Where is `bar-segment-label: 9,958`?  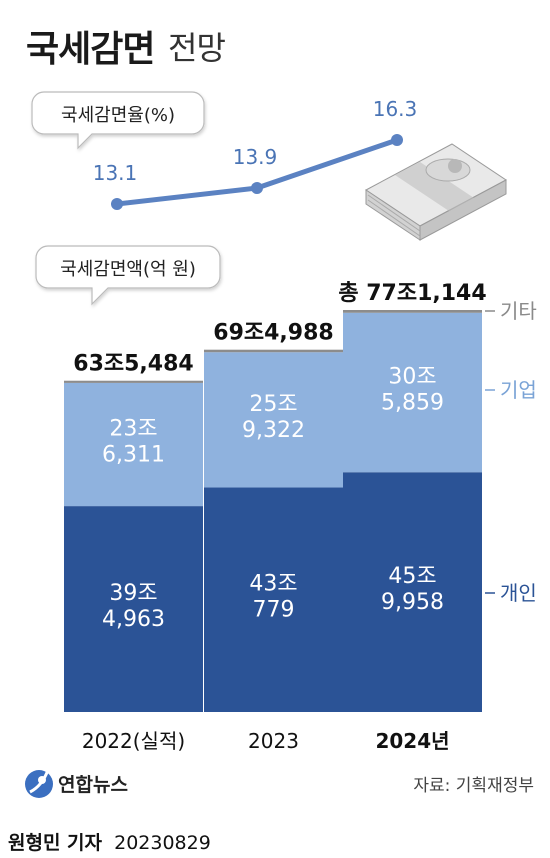 bar-segment-label: 9,958 is located at coordinates (412, 602).